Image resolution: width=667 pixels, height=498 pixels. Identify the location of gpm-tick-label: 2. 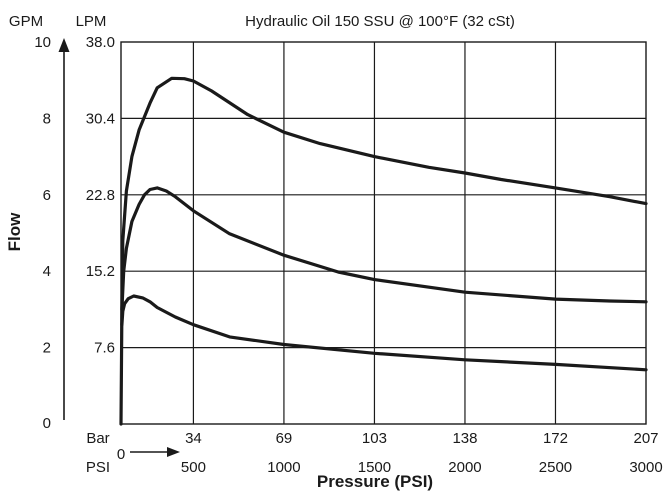
(47, 348).